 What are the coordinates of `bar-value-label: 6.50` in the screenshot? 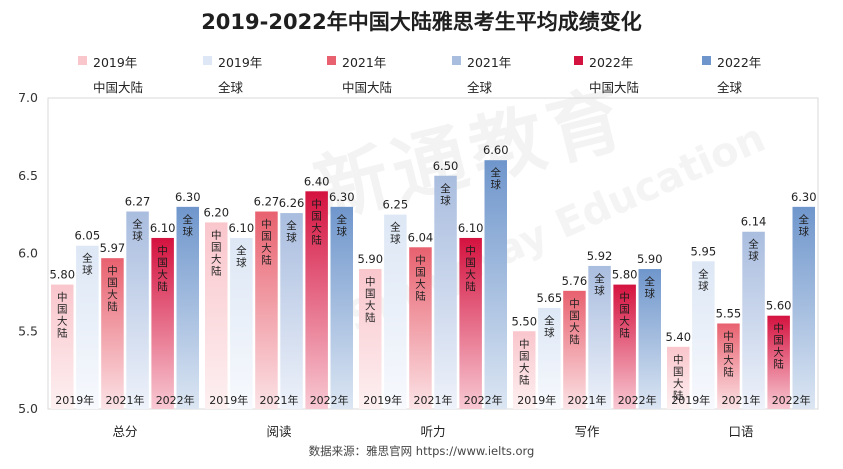 It's located at (446, 166).